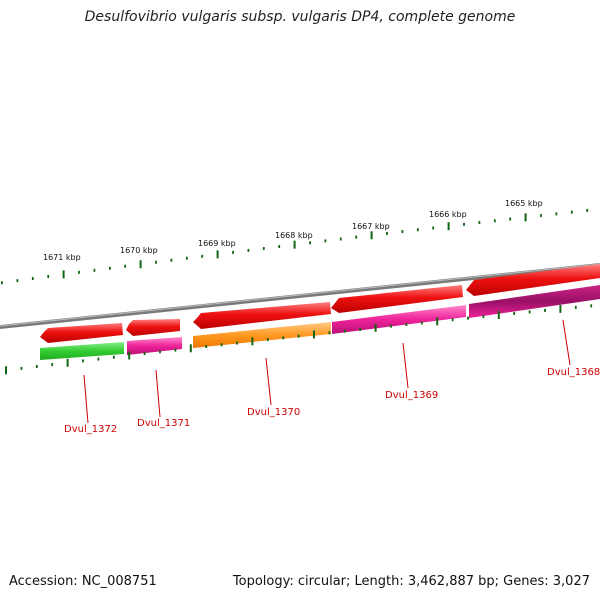 The width and height of the screenshot is (600, 600). What do you see at coordinates (62, 257) in the screenshot?
I see `scale-label: 1671 kbp` at bounding box center [62, 257].